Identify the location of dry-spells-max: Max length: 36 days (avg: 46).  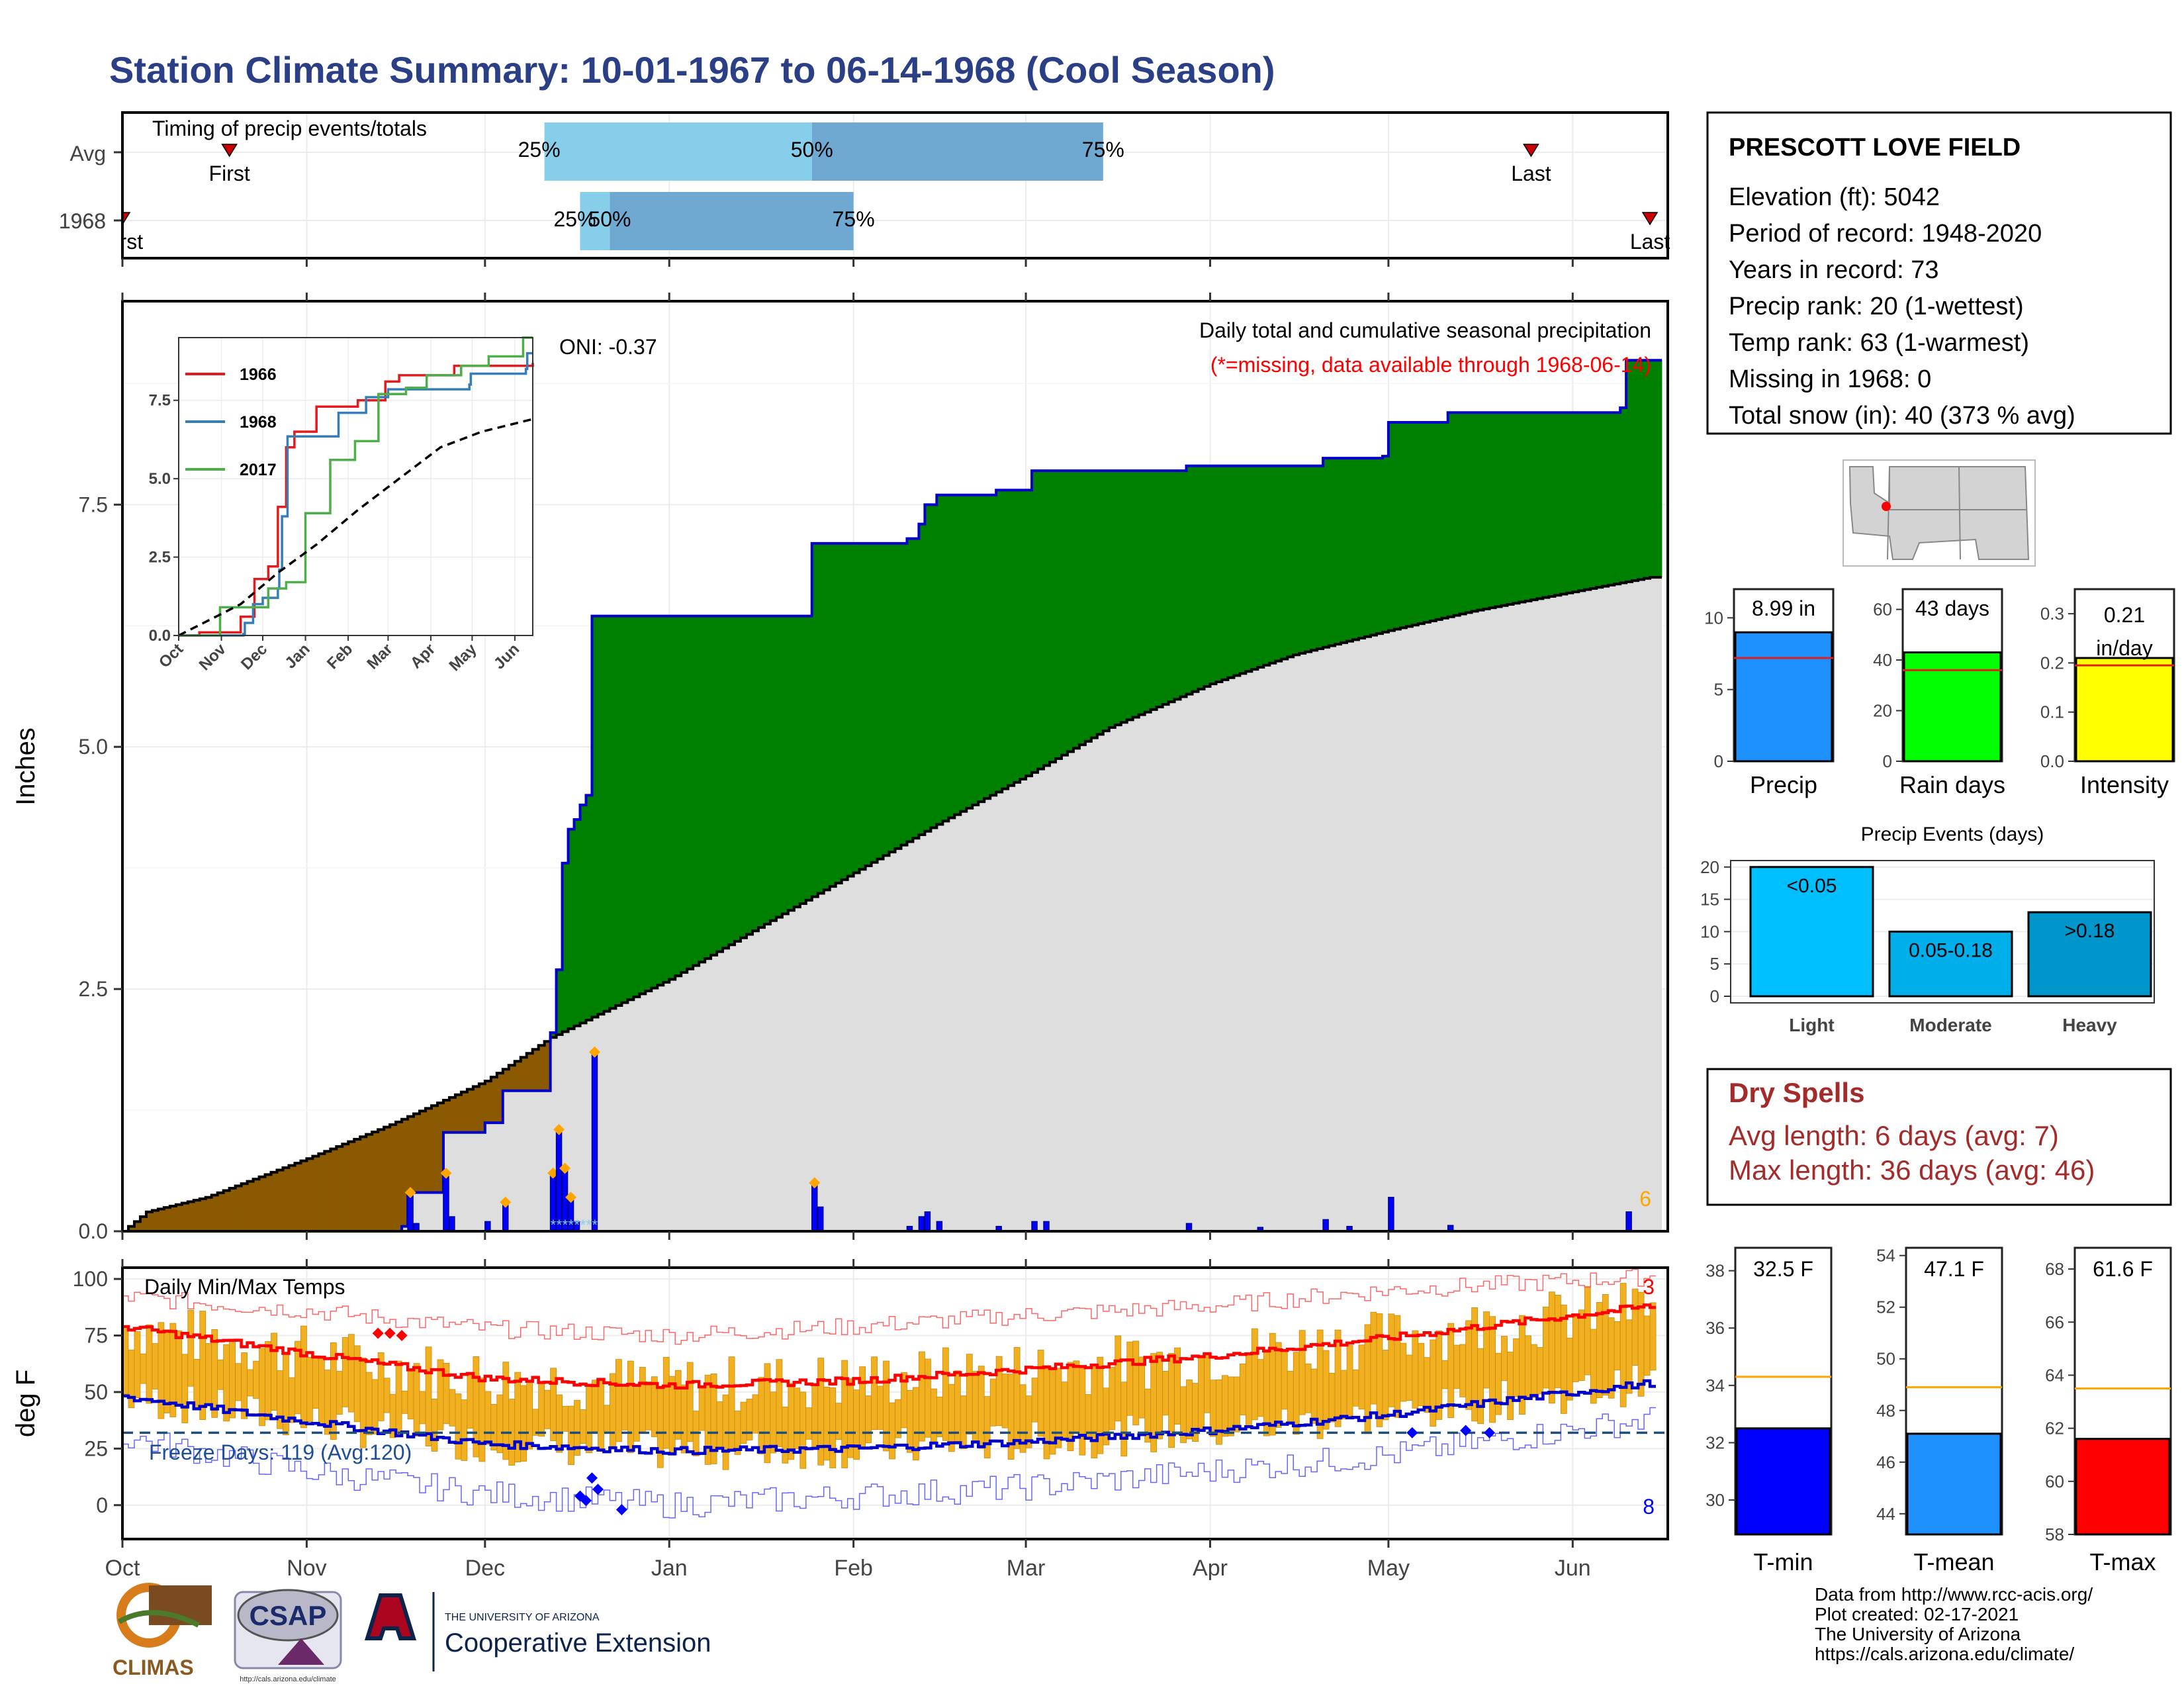
(1912, 1170).